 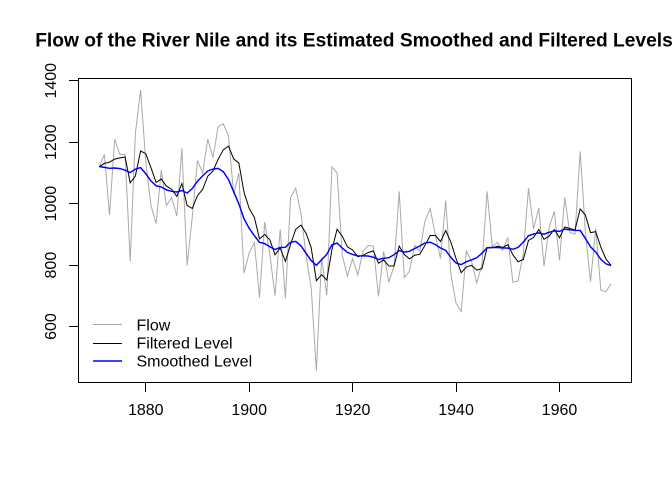 I want to click on svg-text: 1920, so click(x=353, y=410).